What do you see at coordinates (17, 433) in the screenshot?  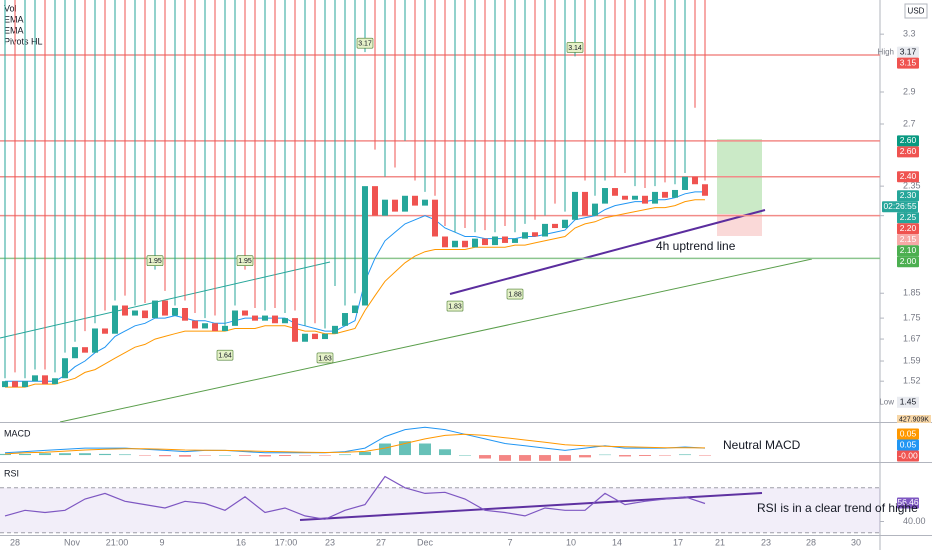 I see `macd-title: MACD` at bounding box center [17, 433].